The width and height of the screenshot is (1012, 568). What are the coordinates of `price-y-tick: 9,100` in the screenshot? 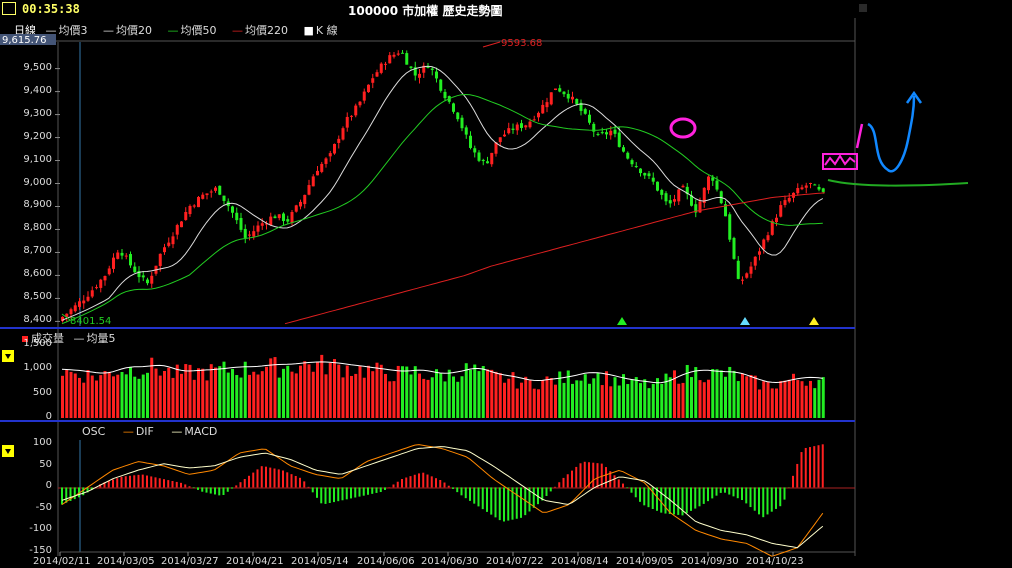 It's located at (37, 159).